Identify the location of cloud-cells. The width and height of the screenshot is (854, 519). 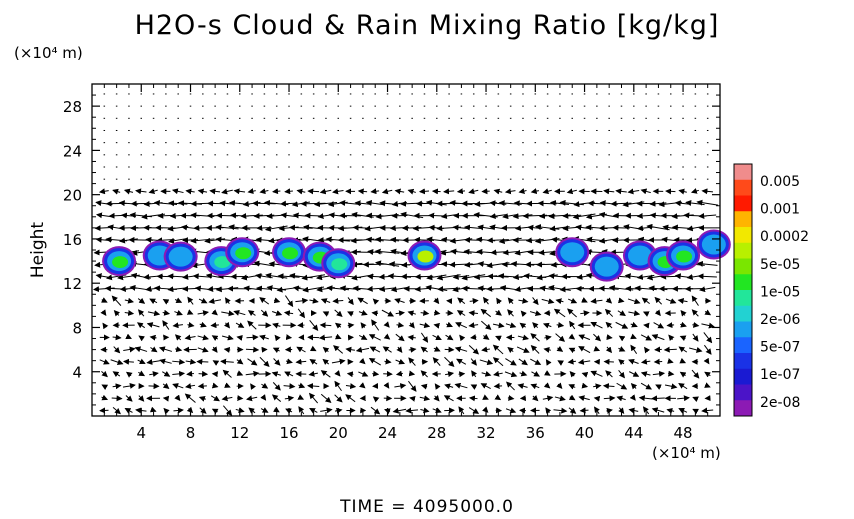
(416, 255).